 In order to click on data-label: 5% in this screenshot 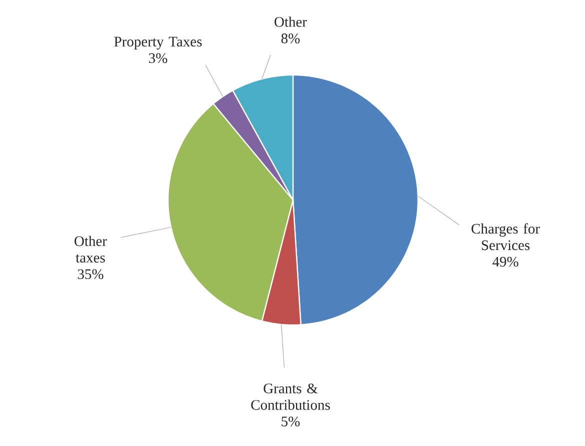, I will do `click(291, 421)`.